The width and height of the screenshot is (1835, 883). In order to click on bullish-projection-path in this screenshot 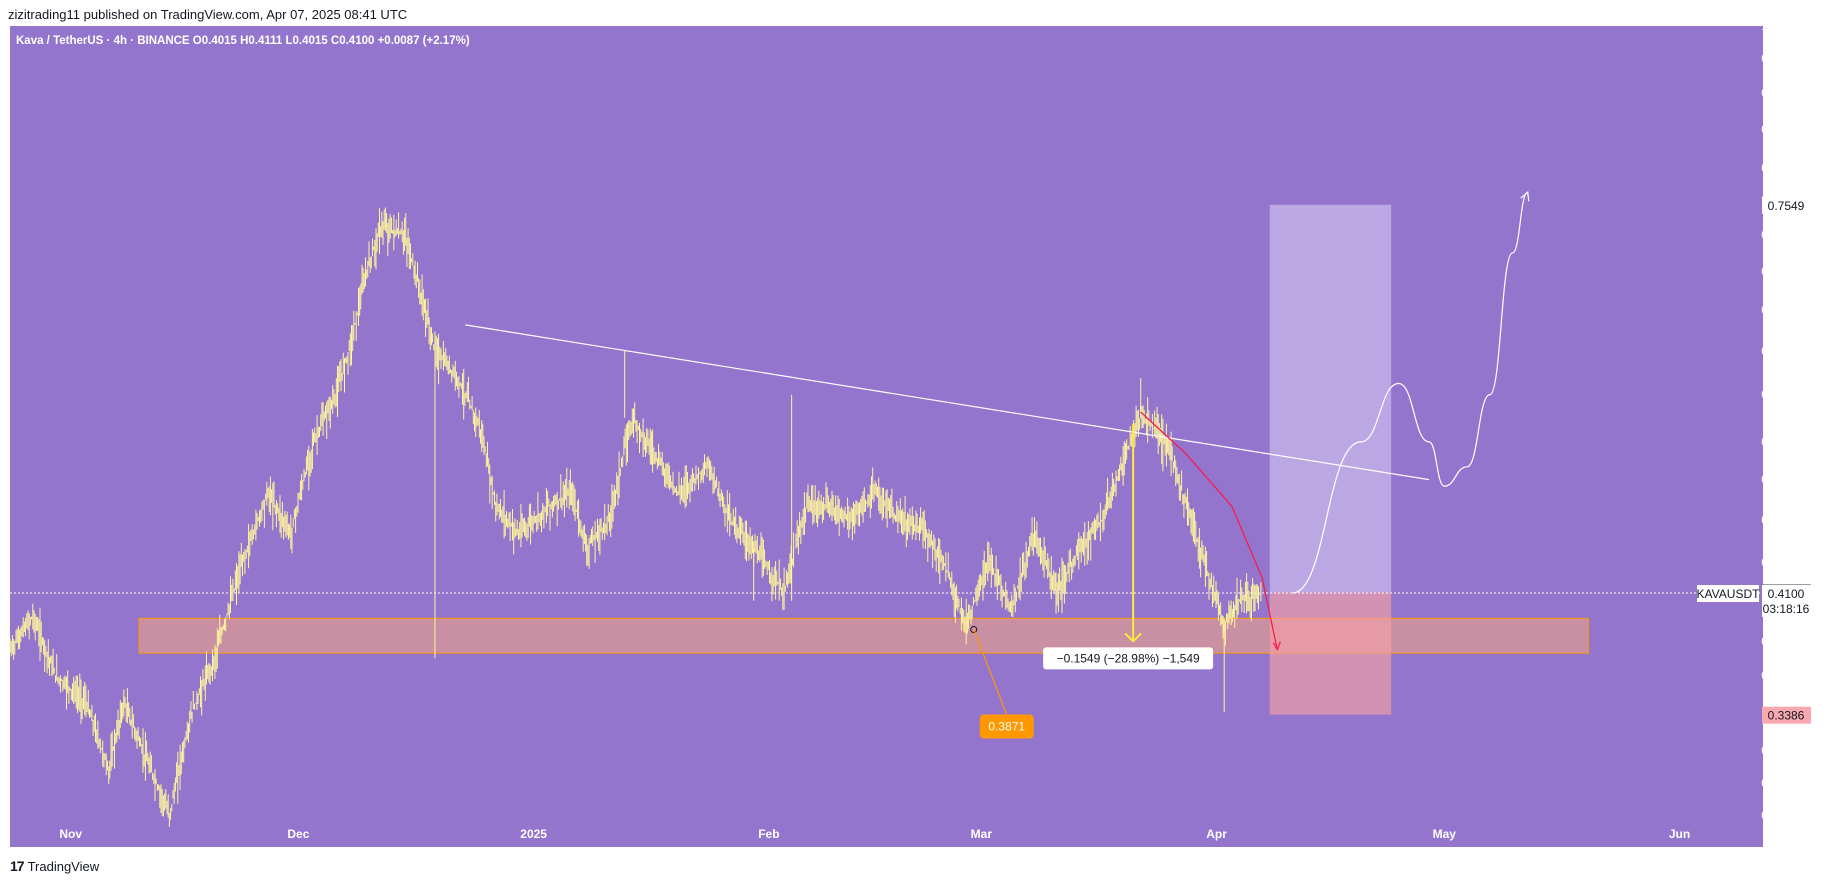, I will do `click(1410, 392)`.